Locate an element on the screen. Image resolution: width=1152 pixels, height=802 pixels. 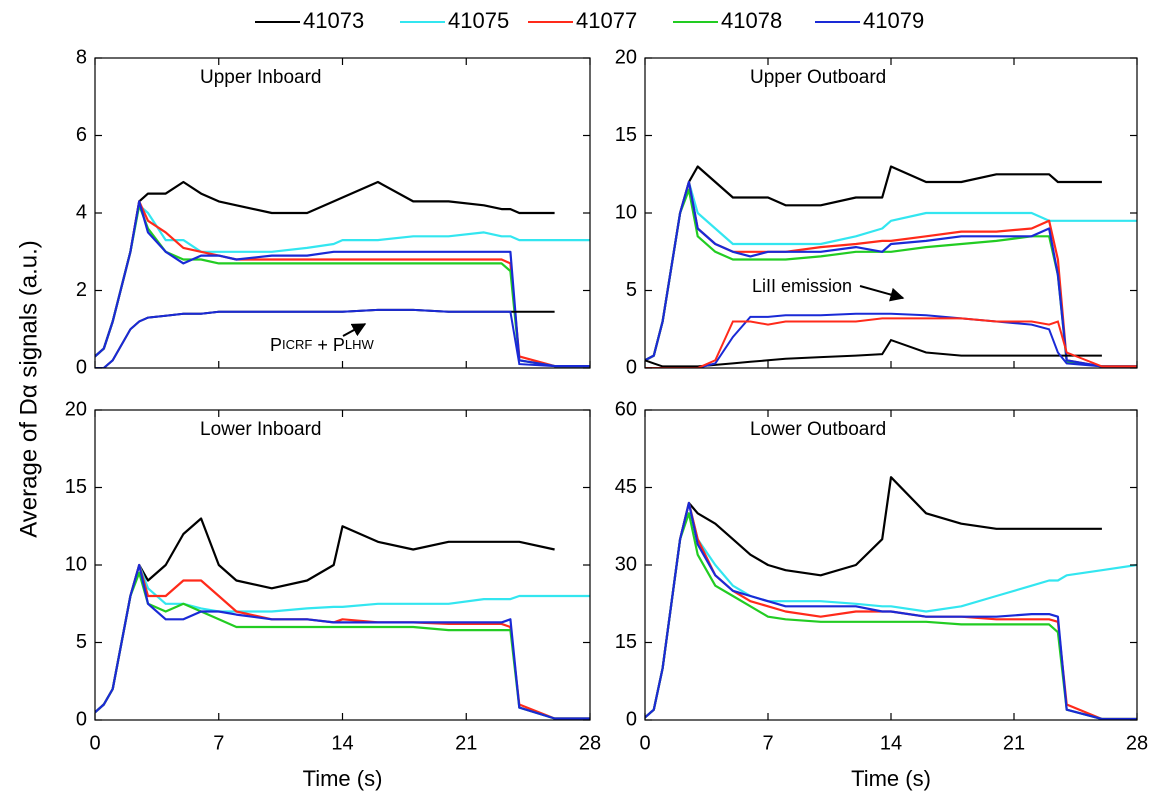
annotation-part: LiII emission is located at coordinates (802, 286).